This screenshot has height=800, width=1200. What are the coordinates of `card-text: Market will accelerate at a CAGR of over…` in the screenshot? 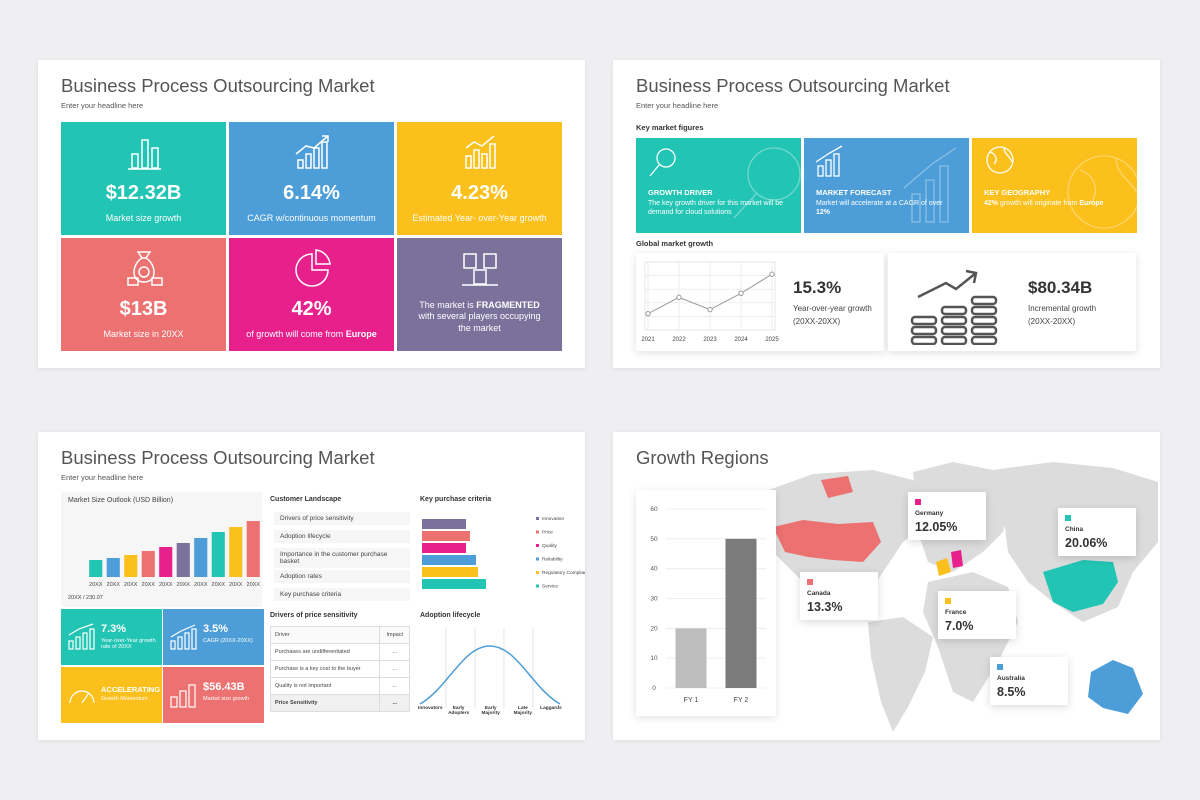 It's located at (883, 209).